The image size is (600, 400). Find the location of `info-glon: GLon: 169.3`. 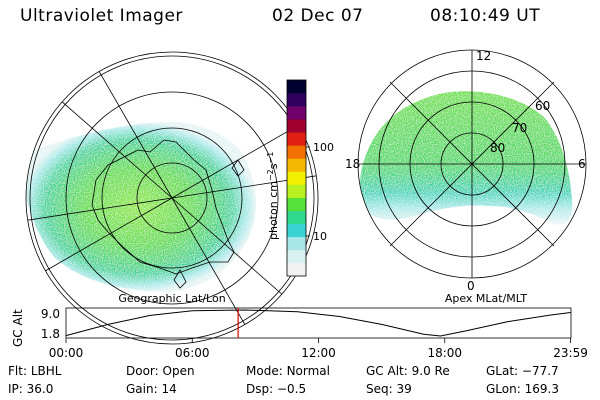

info-glon: GLon: 169.3 is located at coordinates (522, 389).